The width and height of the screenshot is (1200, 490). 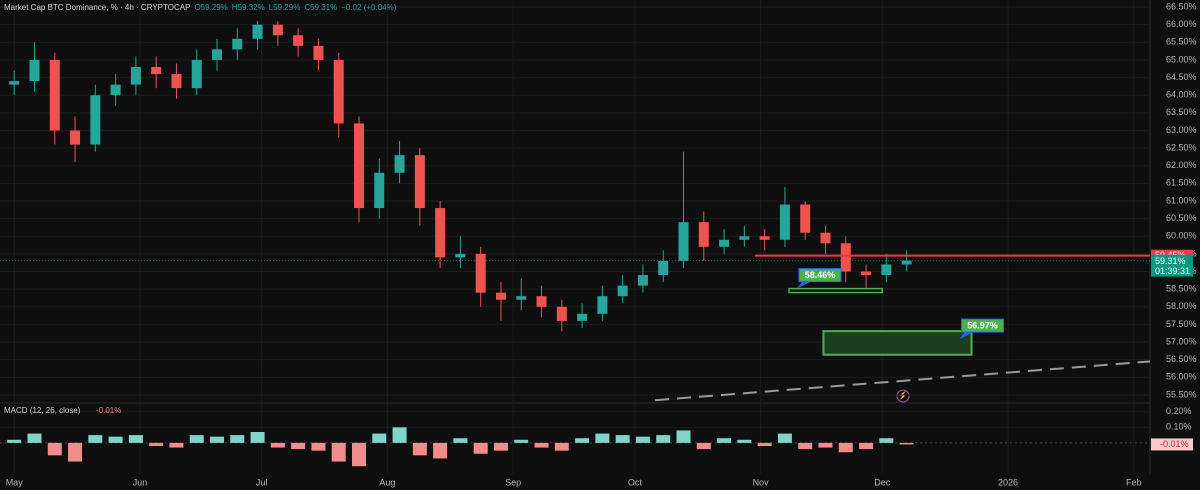 What do you see at coordinates (903, 381) in the screenshot?
I see `trendline` at bounding box center [903, 381].